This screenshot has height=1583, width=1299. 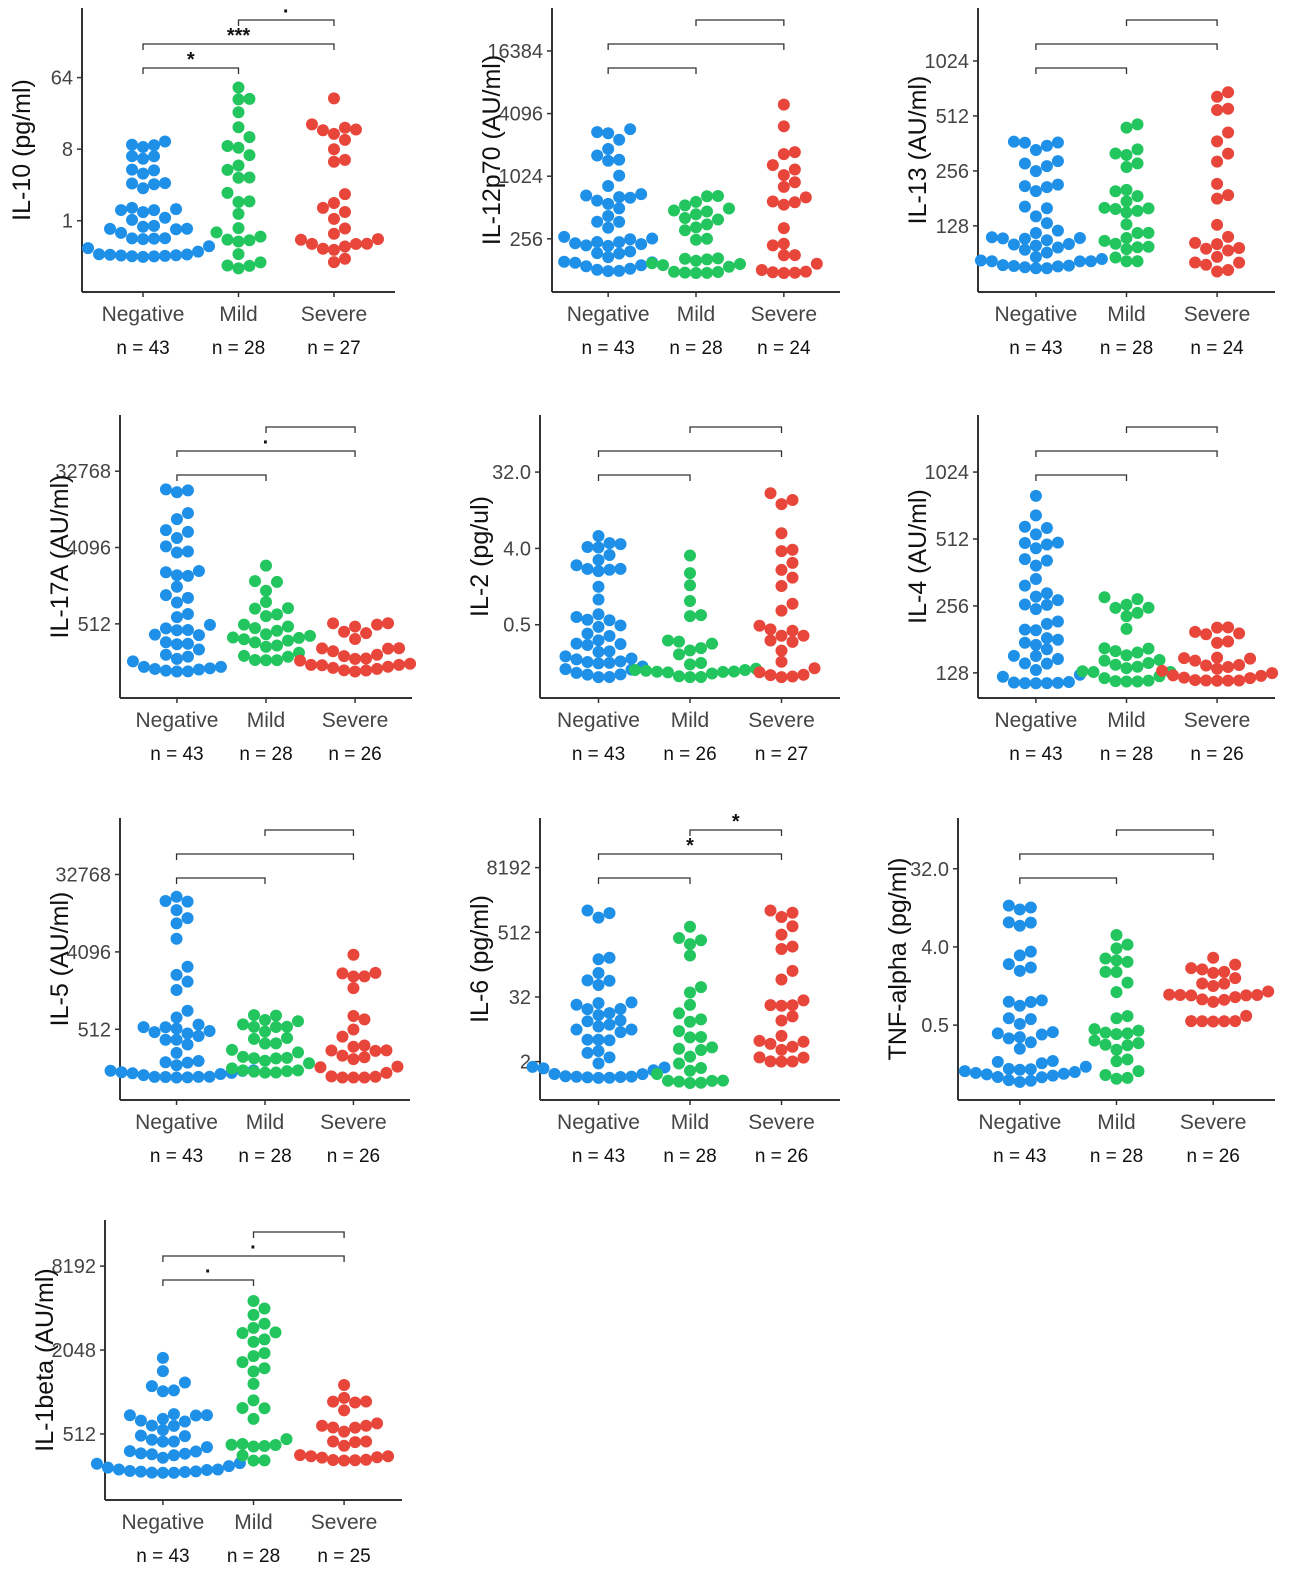 I want to click on x-tick-label: Negative, so click(x=598, y=1122).